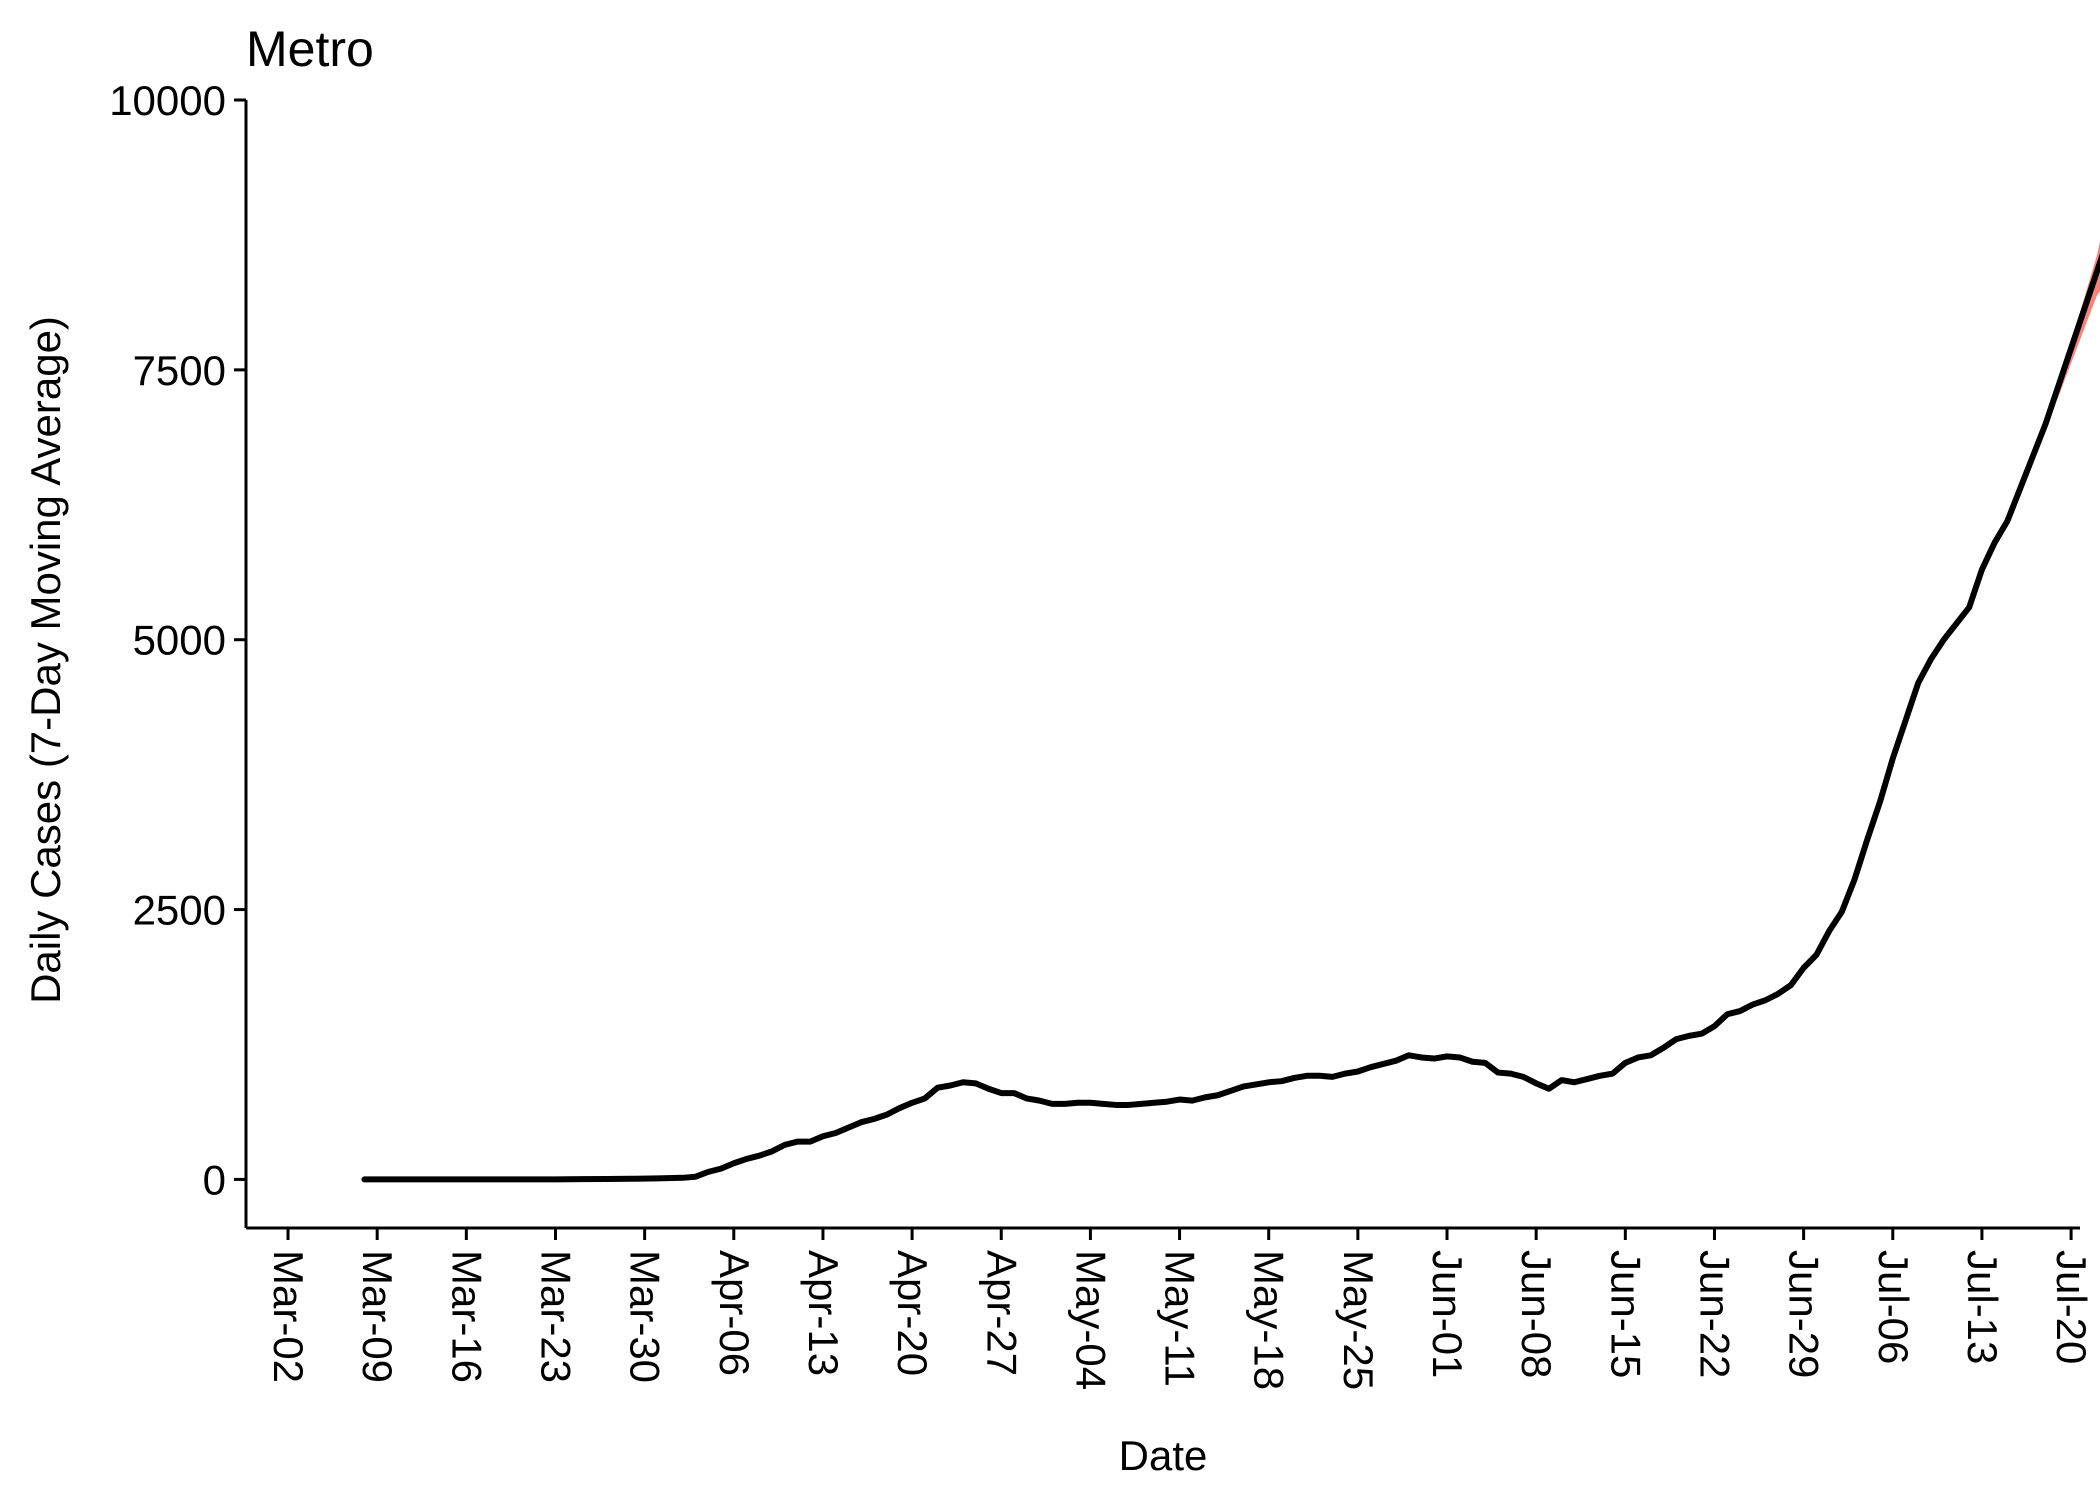  I want to click on y-tick-label: 10000, so click(167, 100).